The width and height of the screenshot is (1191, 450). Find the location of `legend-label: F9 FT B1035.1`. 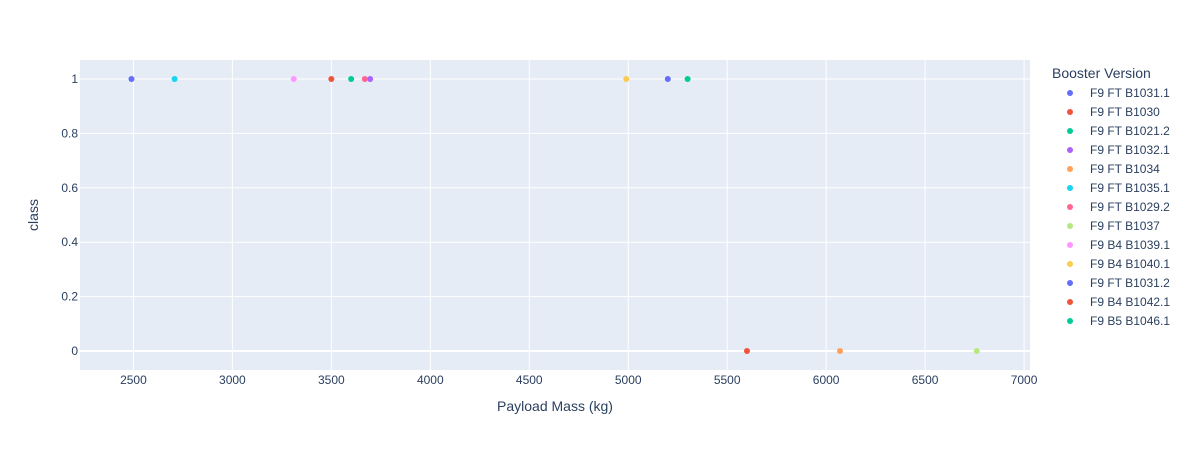

legend-label: F9 FT B1035.1 is located at coordinates (1130, 188).